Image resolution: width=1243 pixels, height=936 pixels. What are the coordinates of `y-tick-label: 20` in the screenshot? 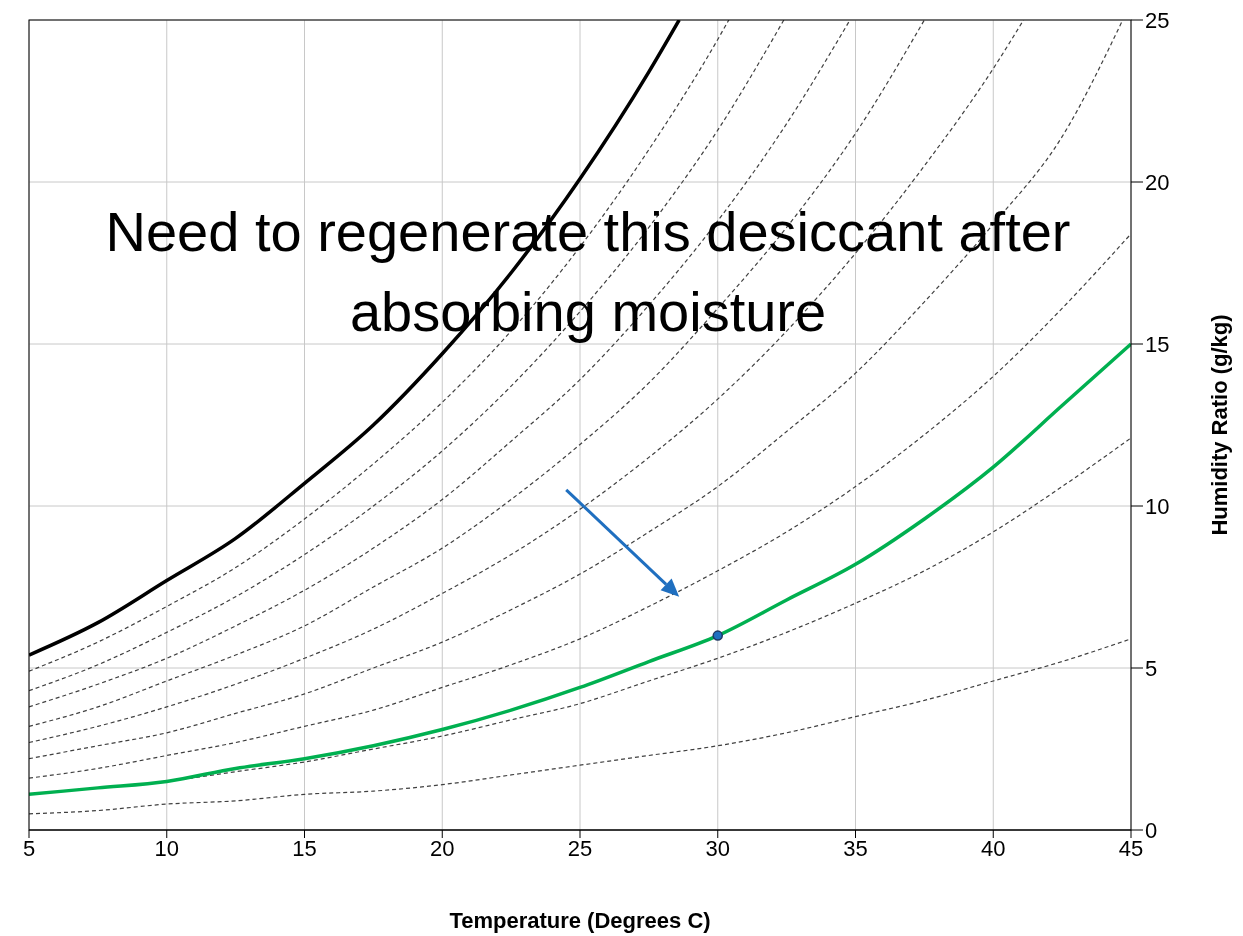 It's located at (1157, 182).